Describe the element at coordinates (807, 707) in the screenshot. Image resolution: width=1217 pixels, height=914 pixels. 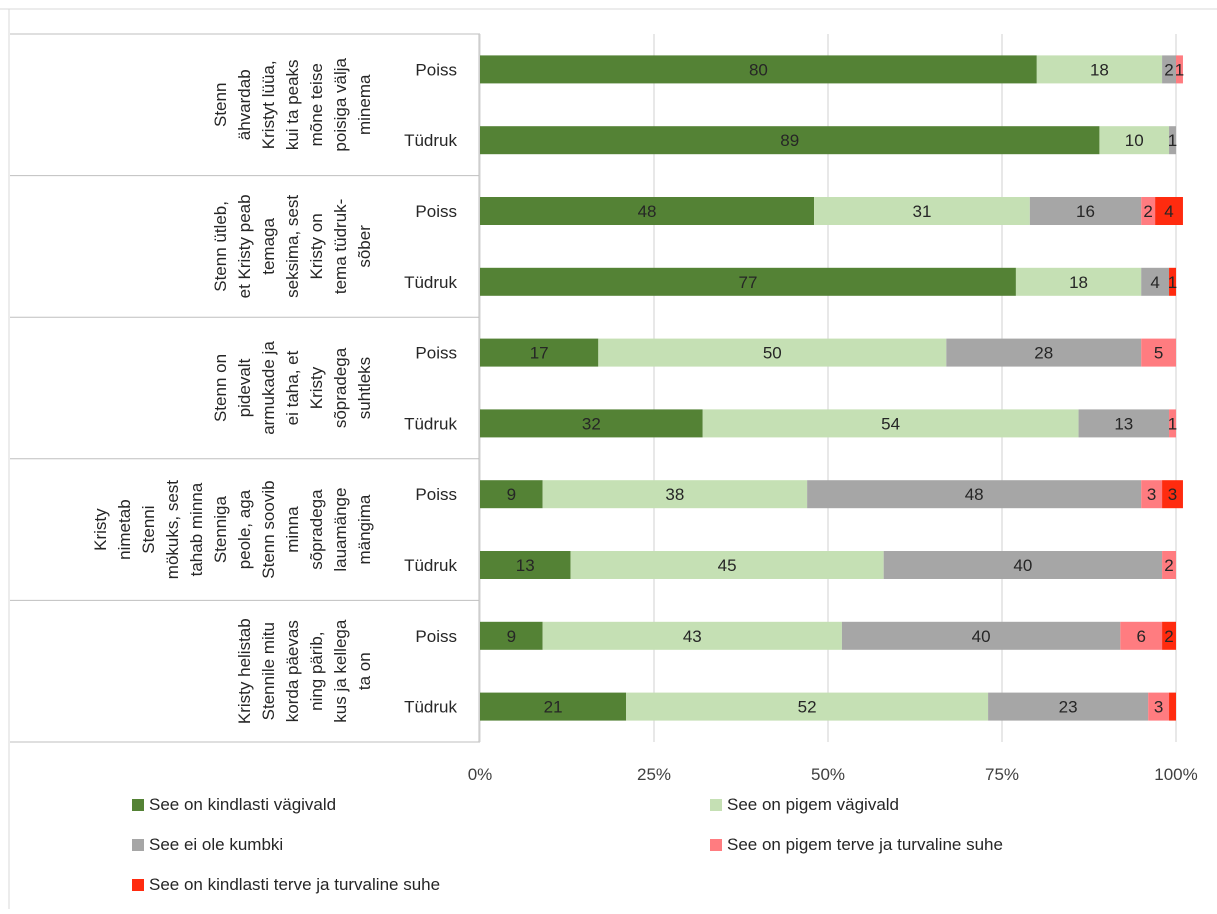
I see `data-label: 52` at that location.